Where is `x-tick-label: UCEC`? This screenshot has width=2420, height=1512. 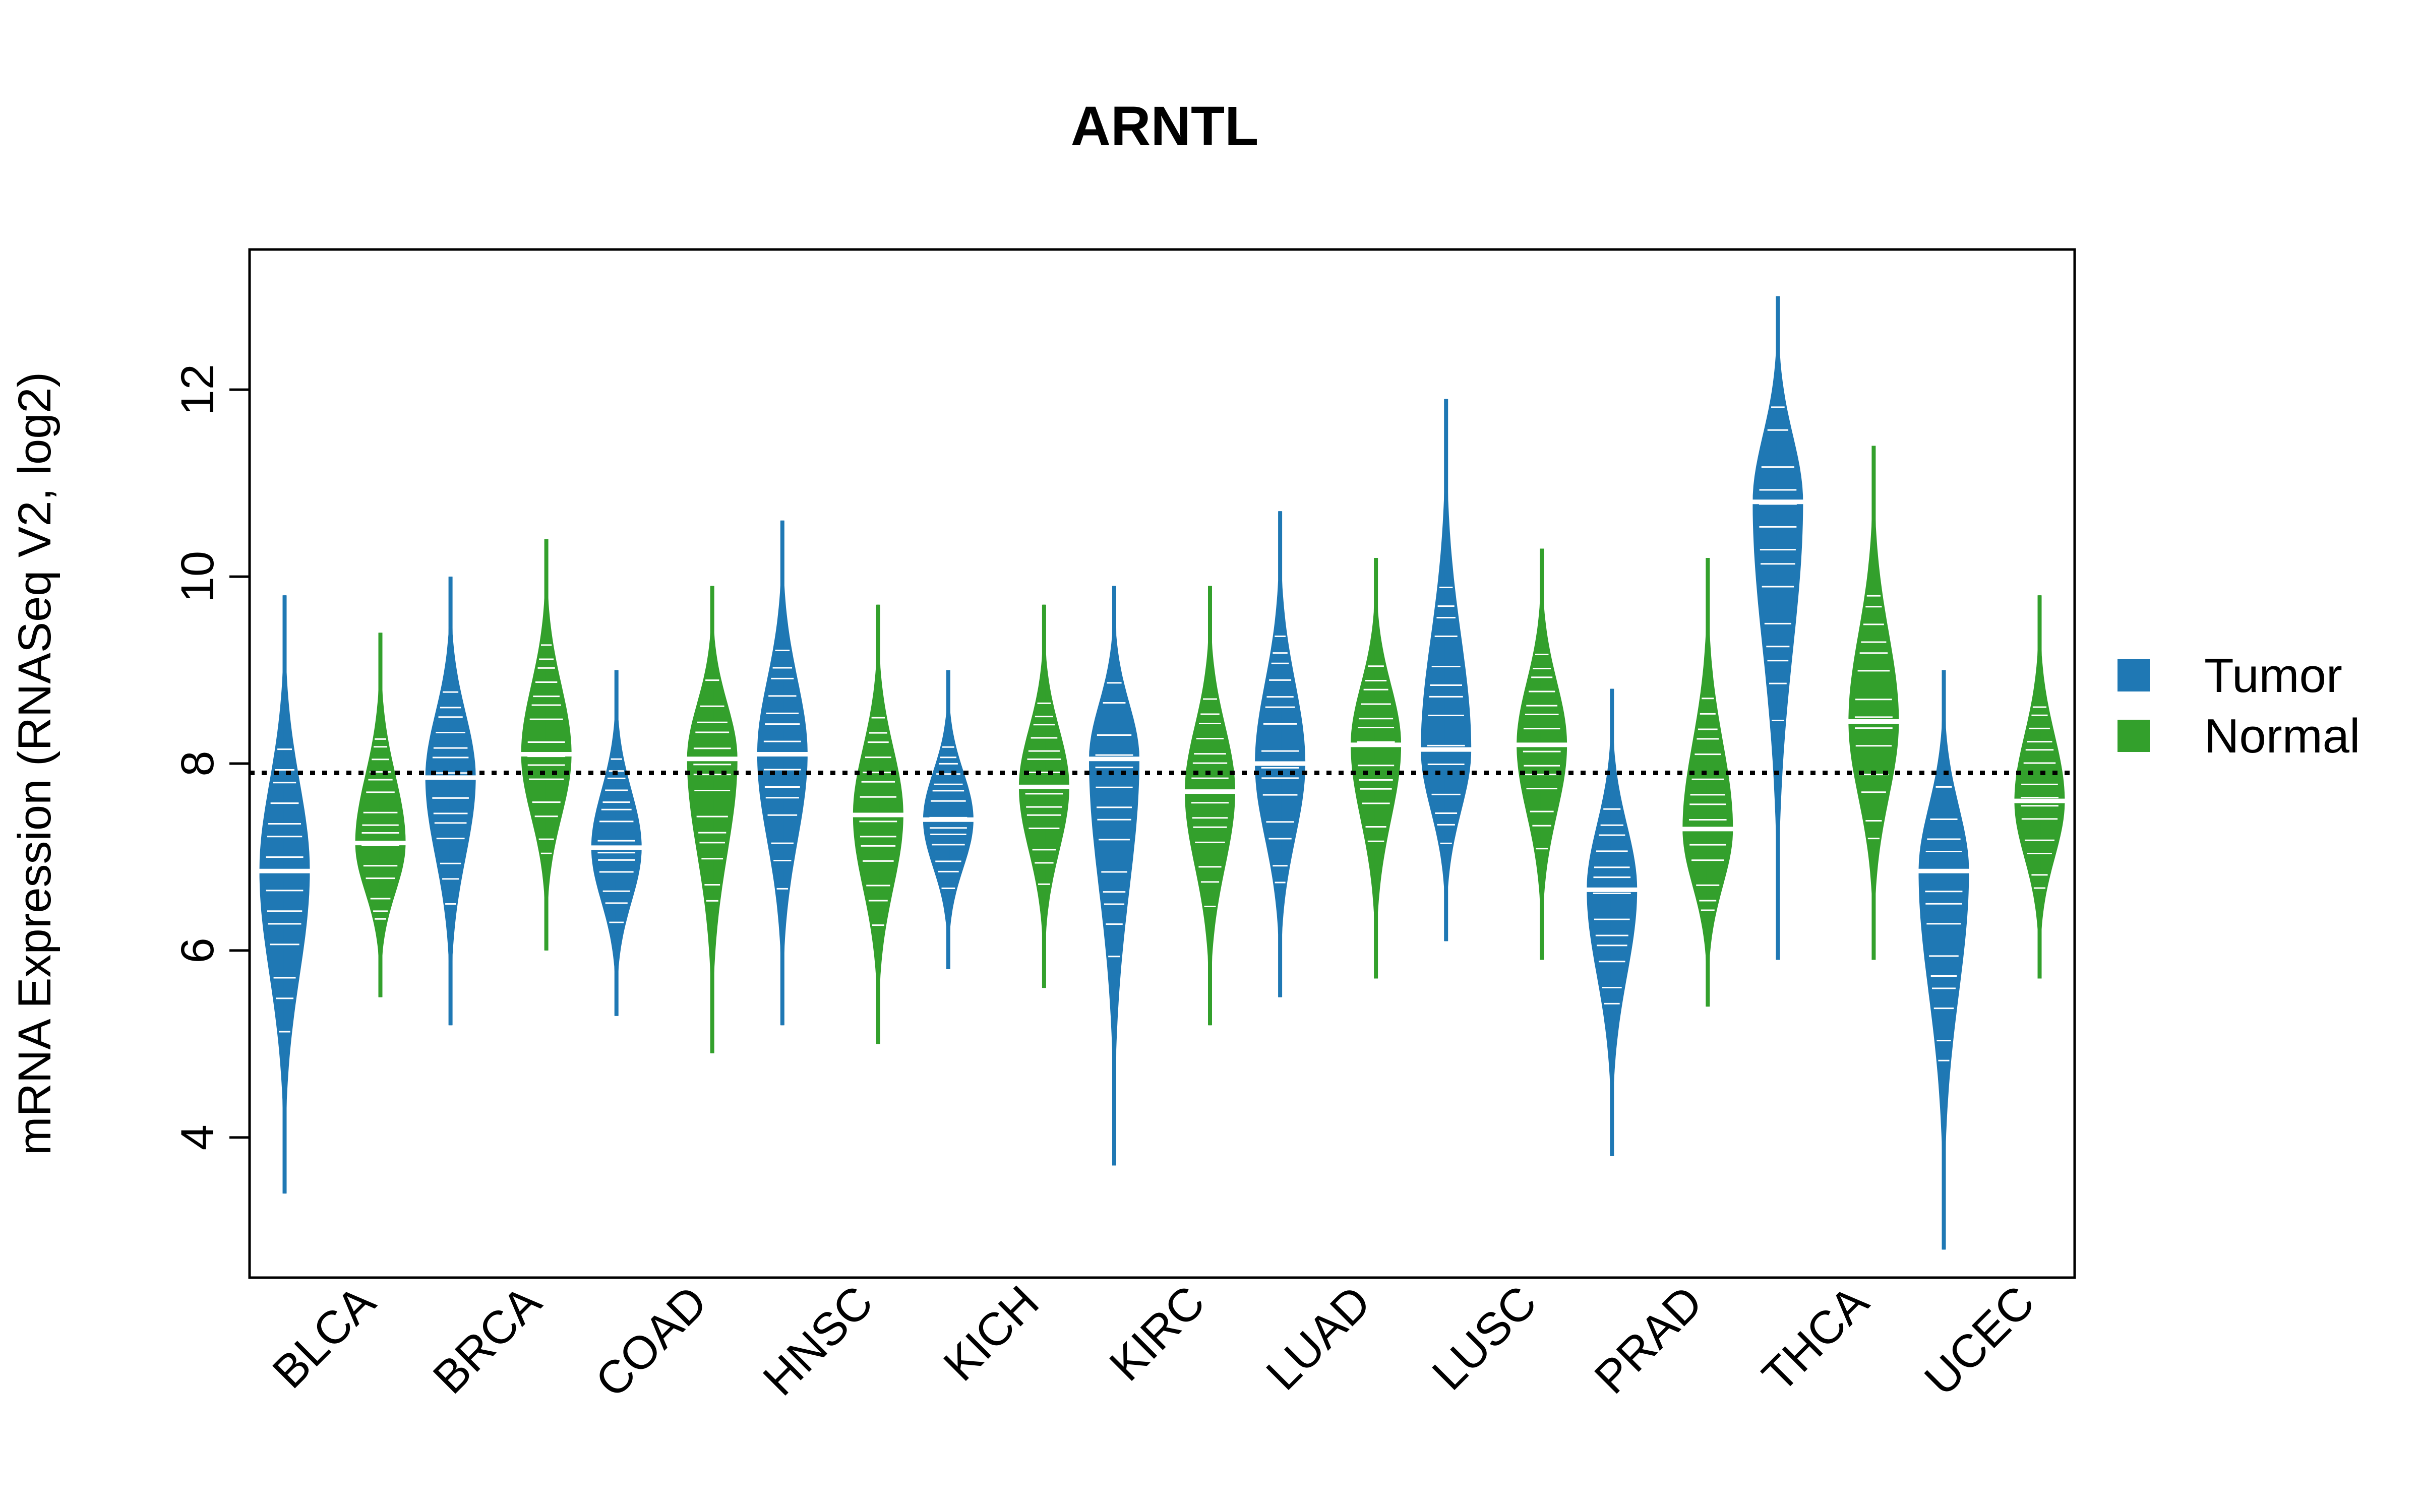
x-tick-label: UCEC is located at coordinates (1979, 1340).